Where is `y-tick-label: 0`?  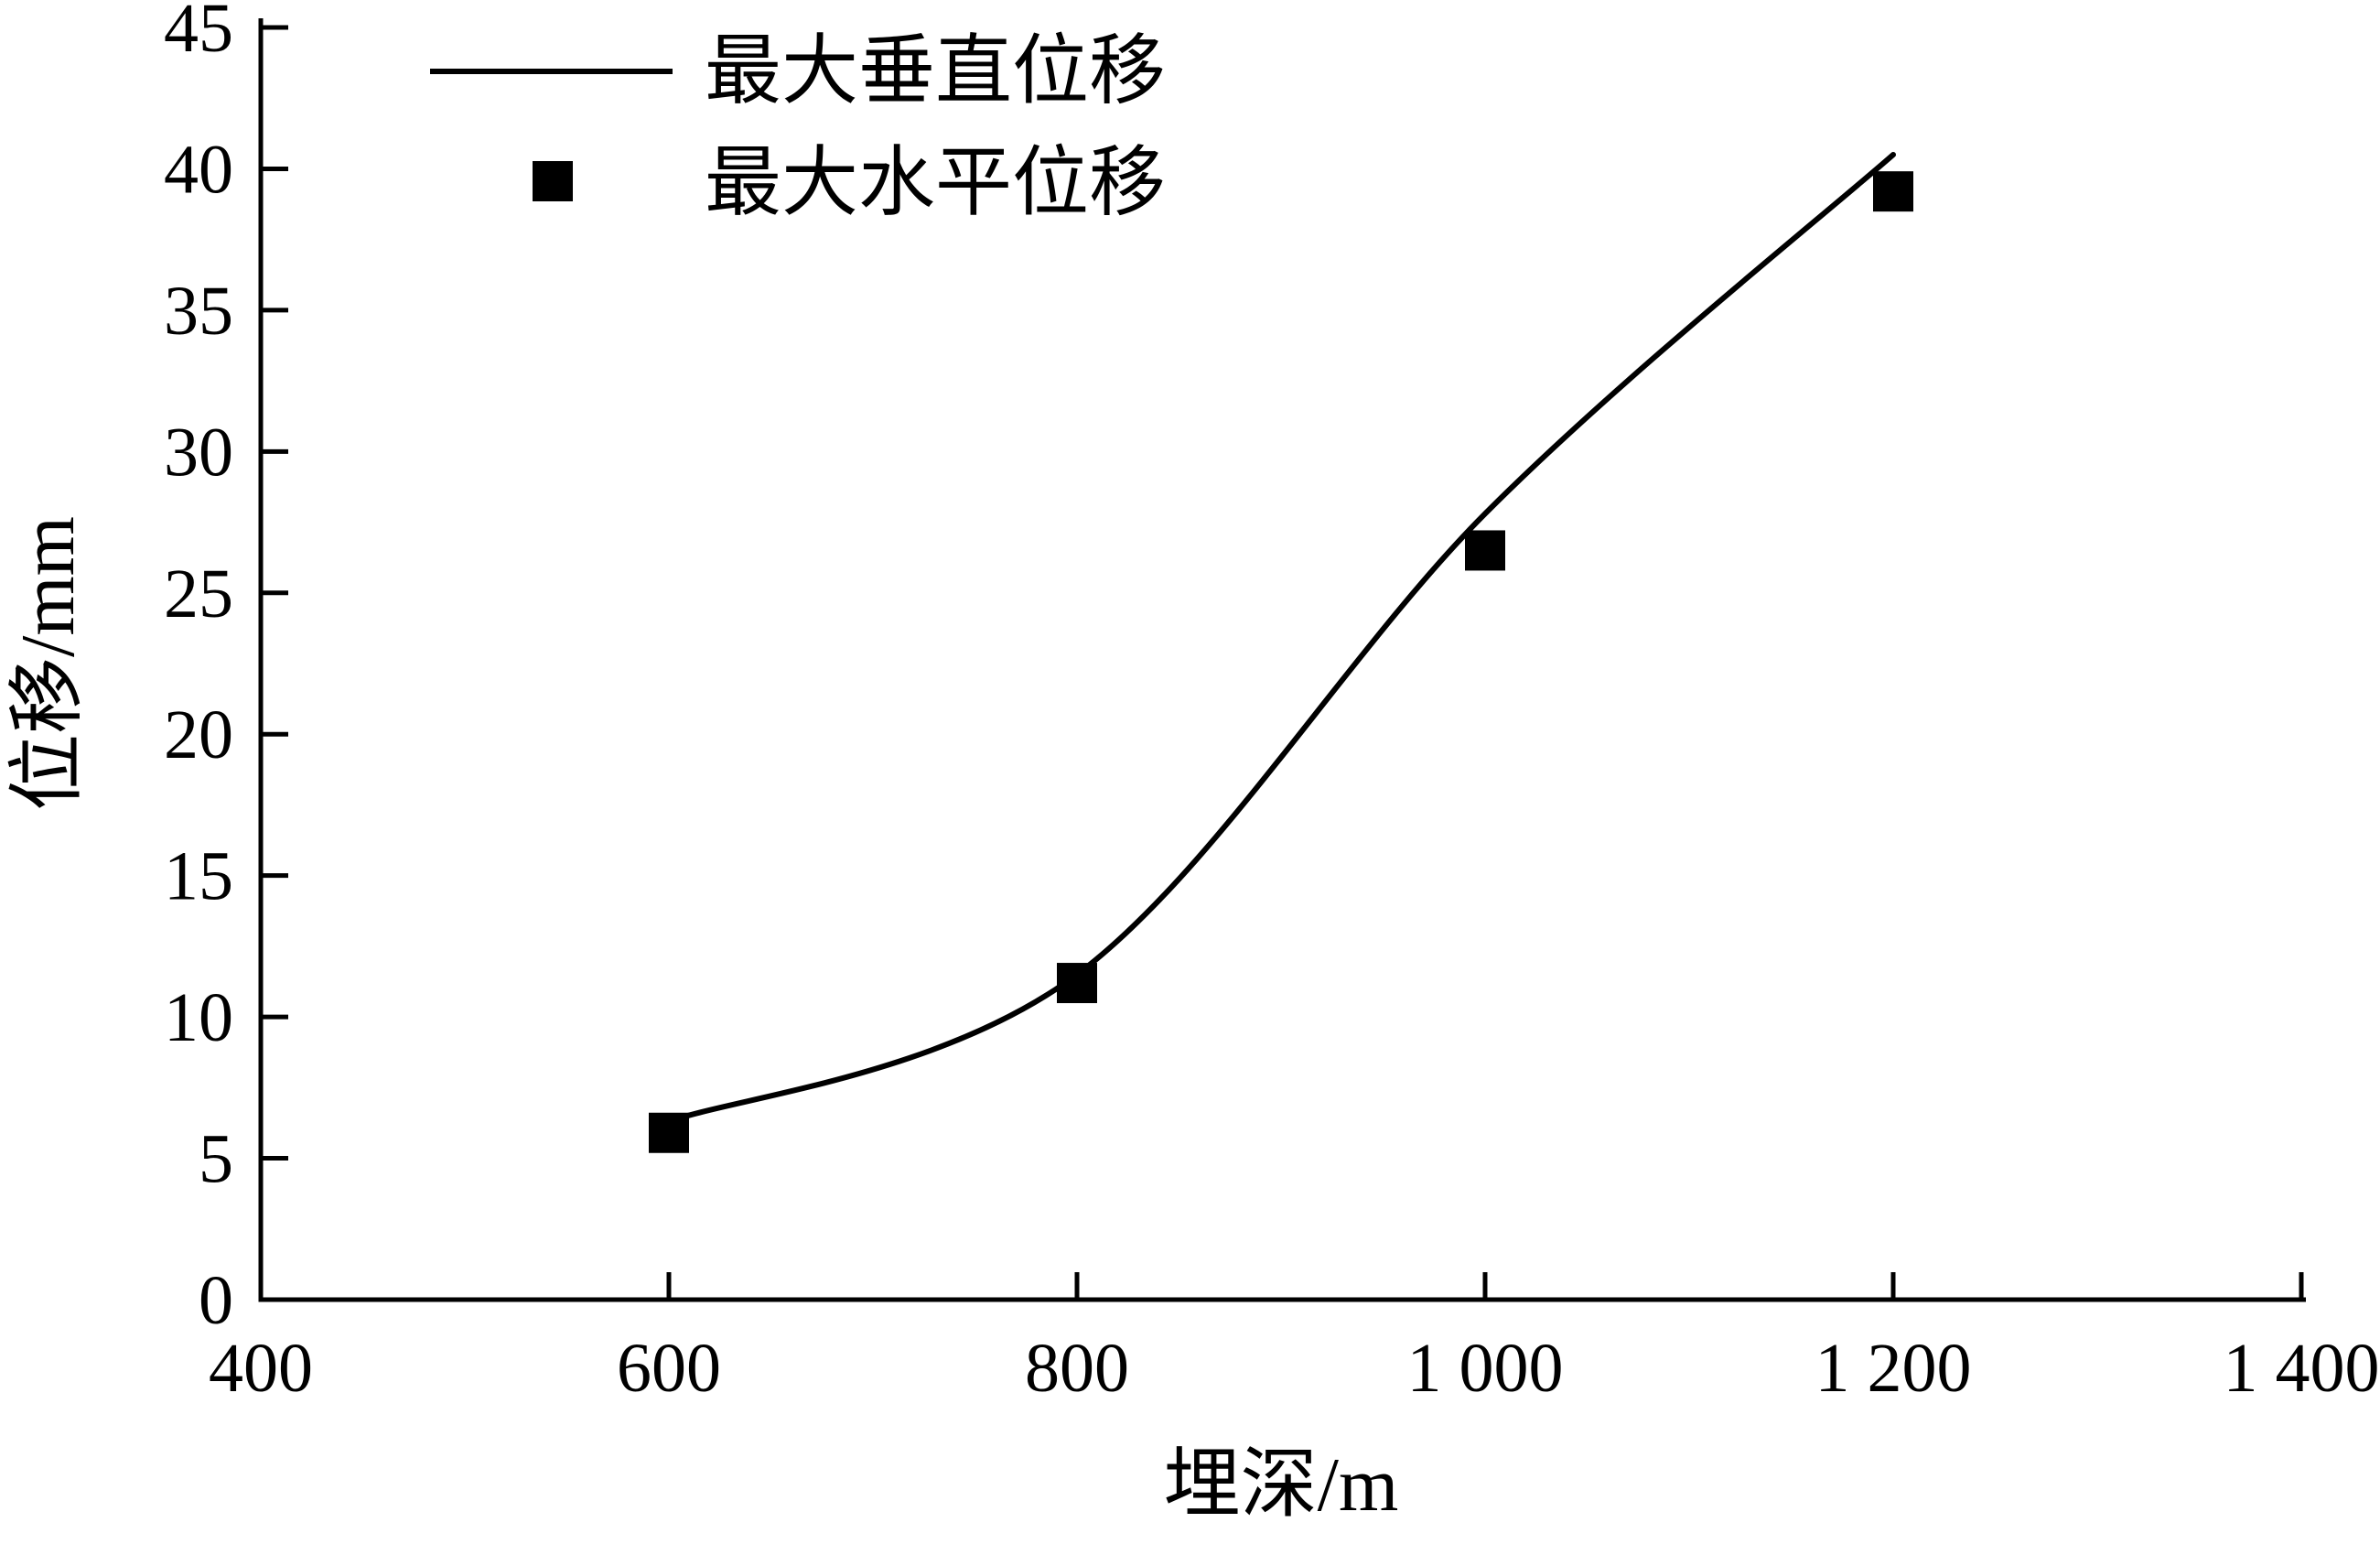
y-tick-label: 0 is located at coordinates (216, 1301).